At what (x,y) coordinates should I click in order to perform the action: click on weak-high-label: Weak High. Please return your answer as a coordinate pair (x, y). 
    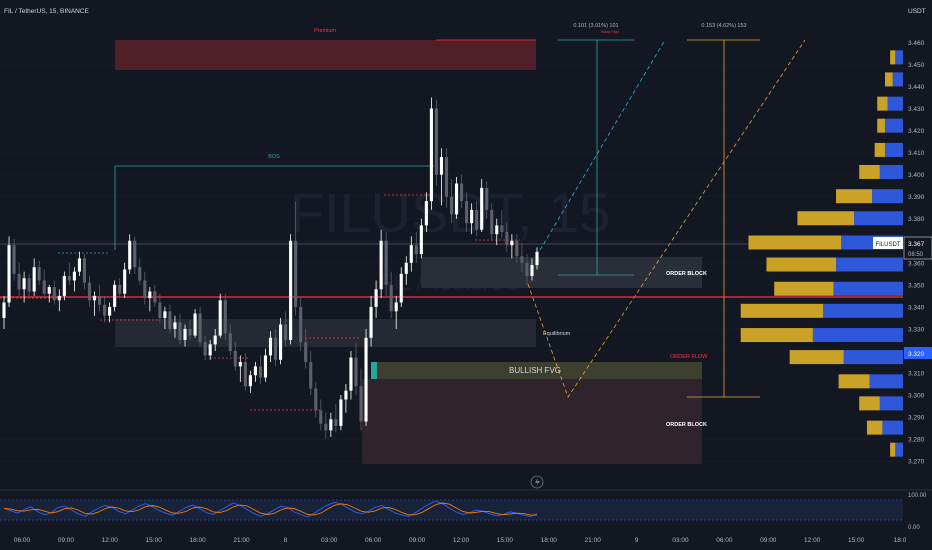
    Looking at the image, I should click on (610, 32).